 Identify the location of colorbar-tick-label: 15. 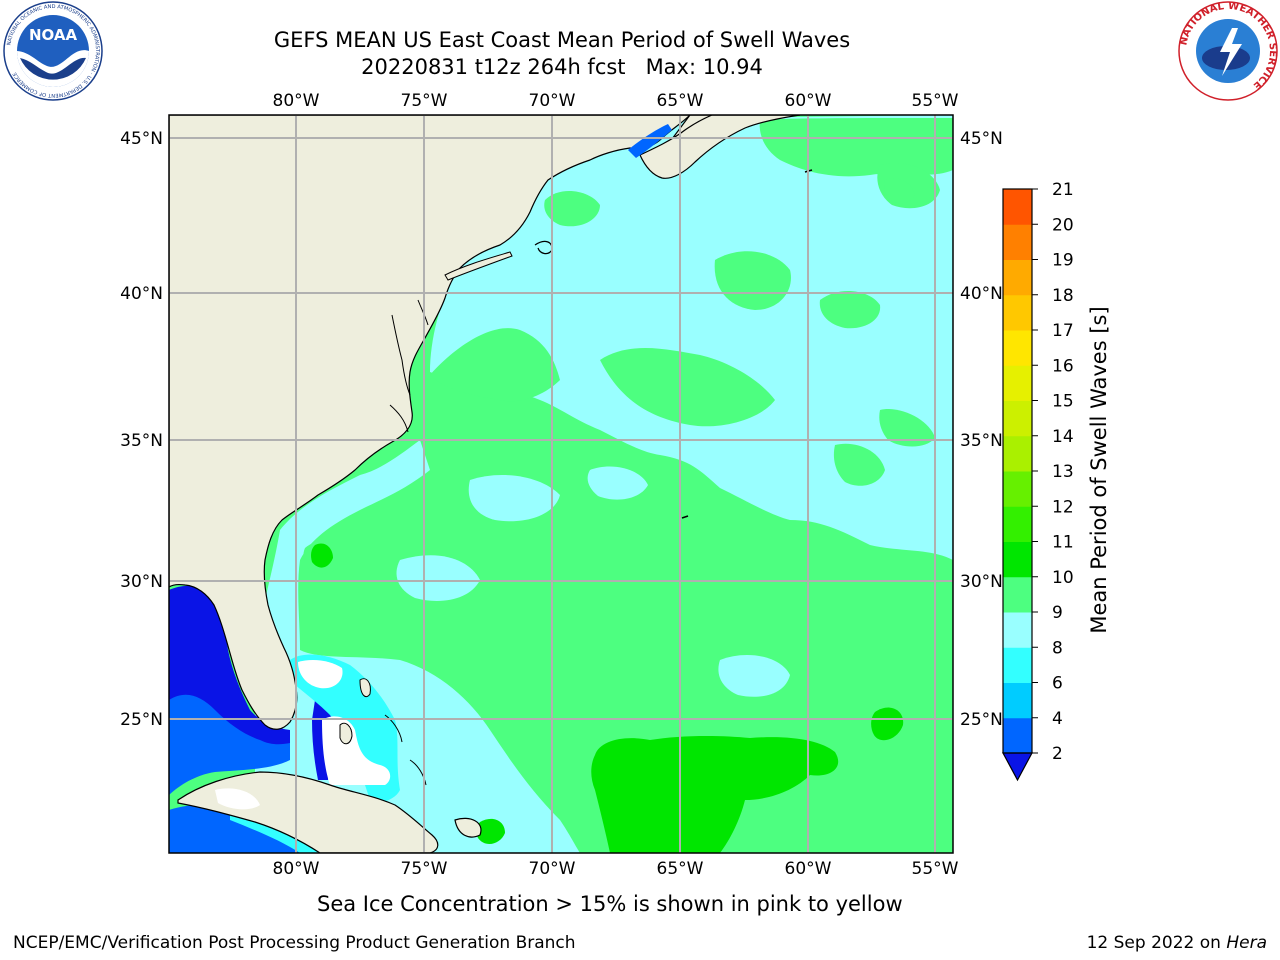
(1063, 402).